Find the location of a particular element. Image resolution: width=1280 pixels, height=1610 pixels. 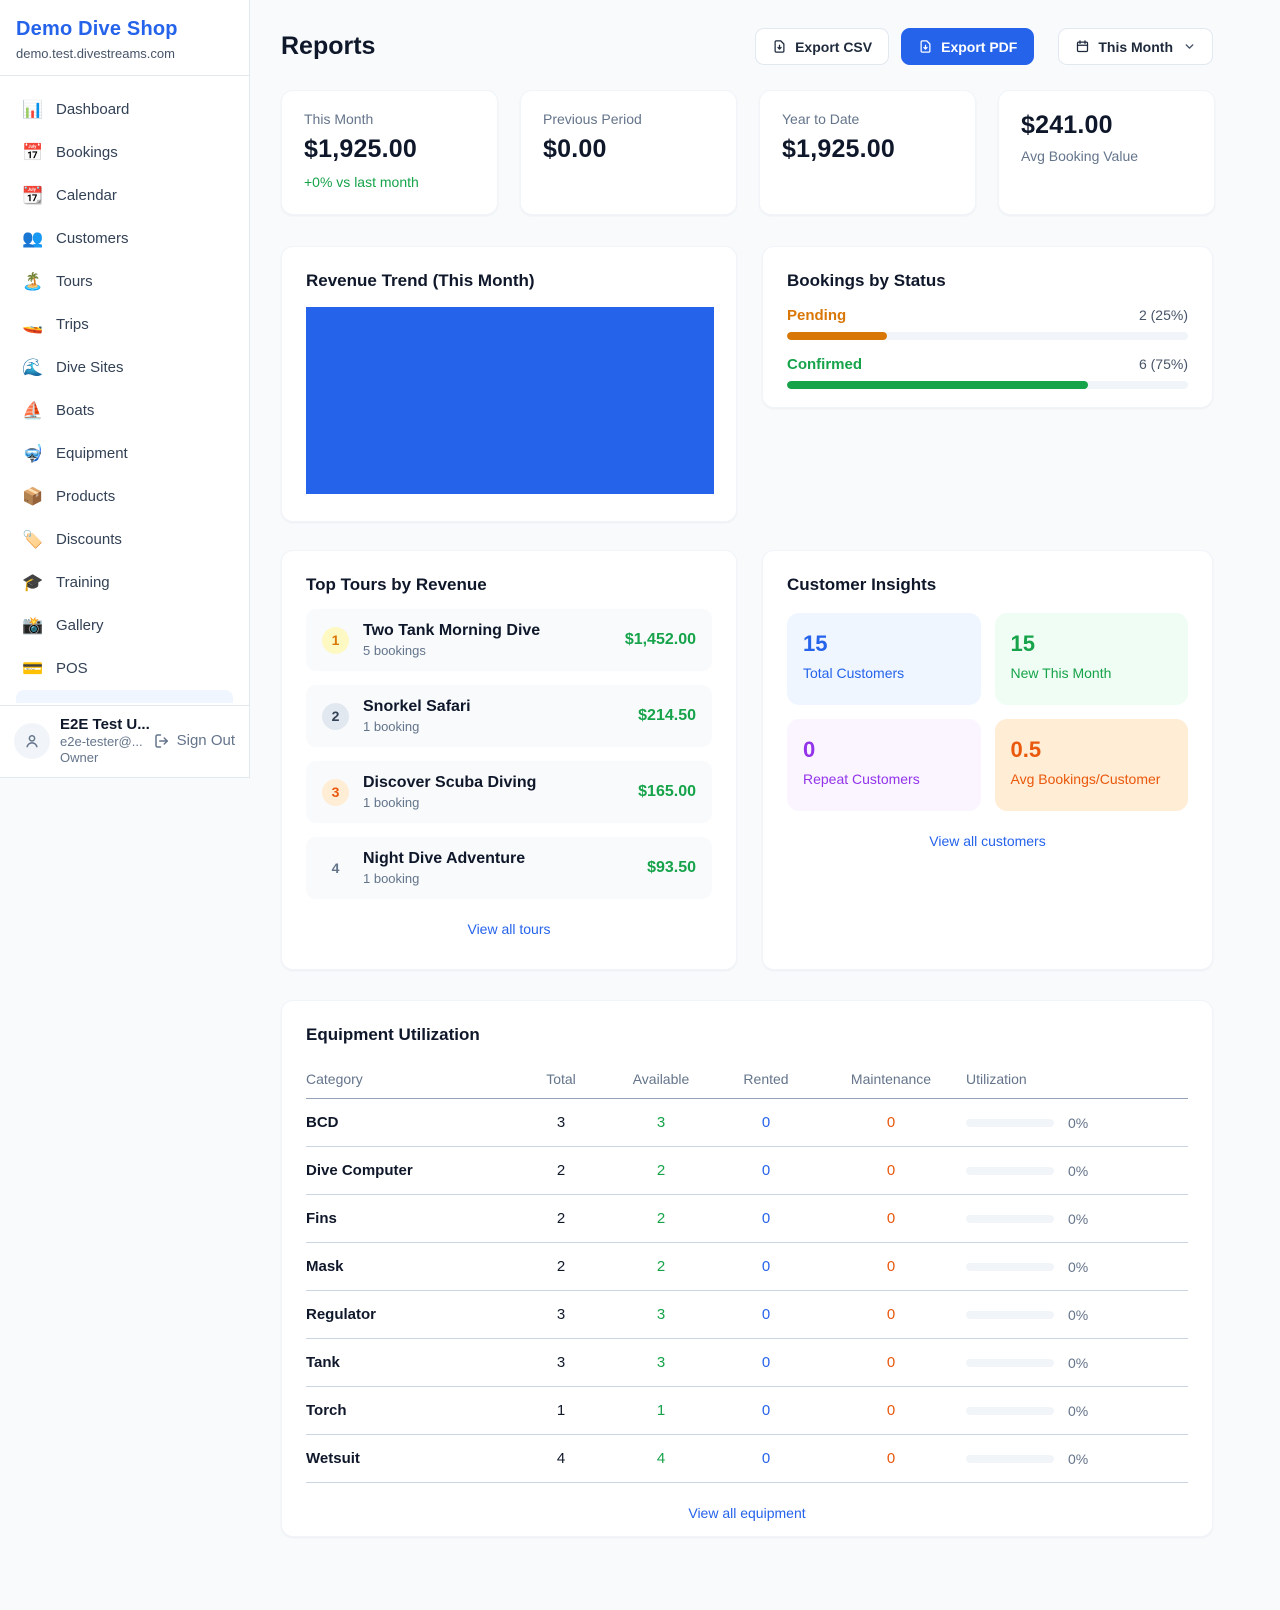

sidebar-item-pos: 💳 POS is located at coordinates (124, 668).